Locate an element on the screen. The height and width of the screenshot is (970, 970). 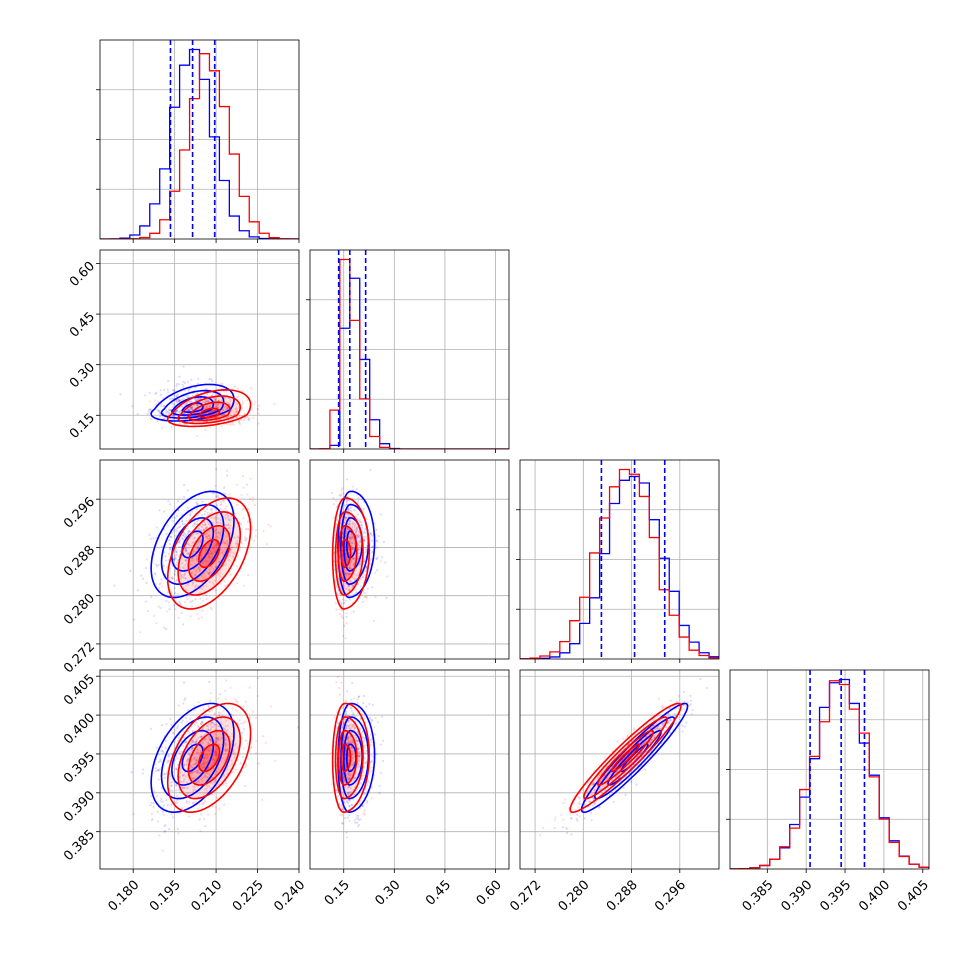
y-tick-label: 0.405 is located at coordinates (79, 690).